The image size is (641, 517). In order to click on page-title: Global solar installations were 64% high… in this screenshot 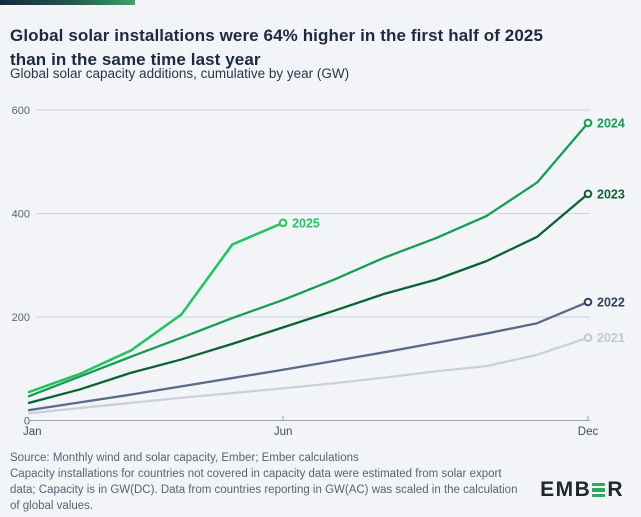, I will do `click(320, 48)`.